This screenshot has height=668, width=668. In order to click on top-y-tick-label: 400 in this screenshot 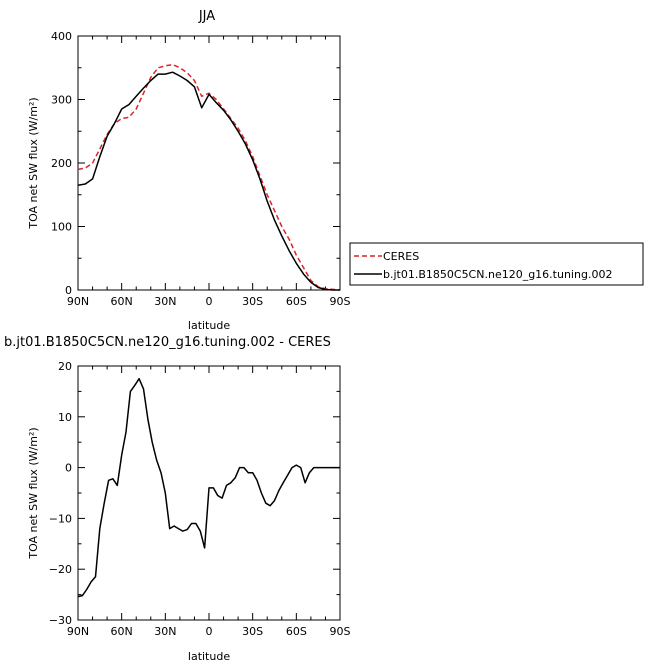, I will do `click(61, 36)`.